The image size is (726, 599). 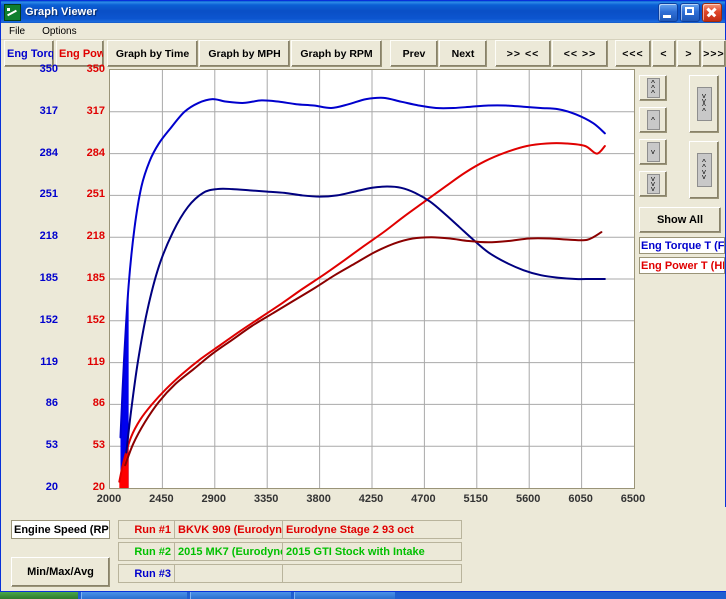 What do you see at coordinates (463, 53) in the screenshot?
I see `next-button: Next` at bounding box center [463, 53].